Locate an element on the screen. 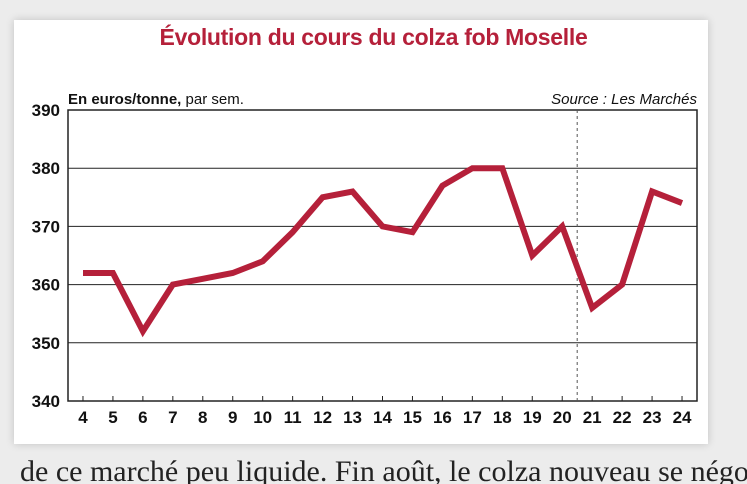 Image resolution: width=747 pixels, height=484 pixels. x-tick-label-13: 13 is located at coordinates (352, 417).